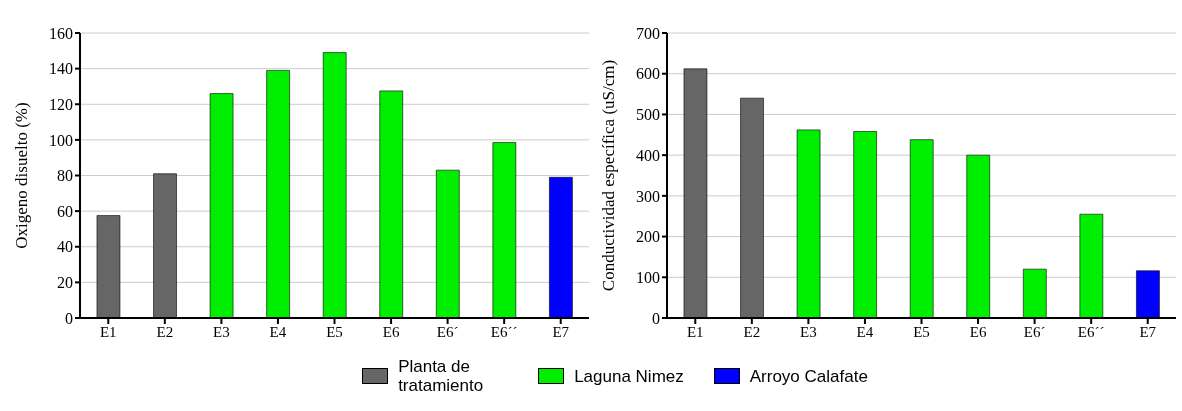 The image size is (1182, 411). I want to click on y-tick-label: 60, so click(65, 211).